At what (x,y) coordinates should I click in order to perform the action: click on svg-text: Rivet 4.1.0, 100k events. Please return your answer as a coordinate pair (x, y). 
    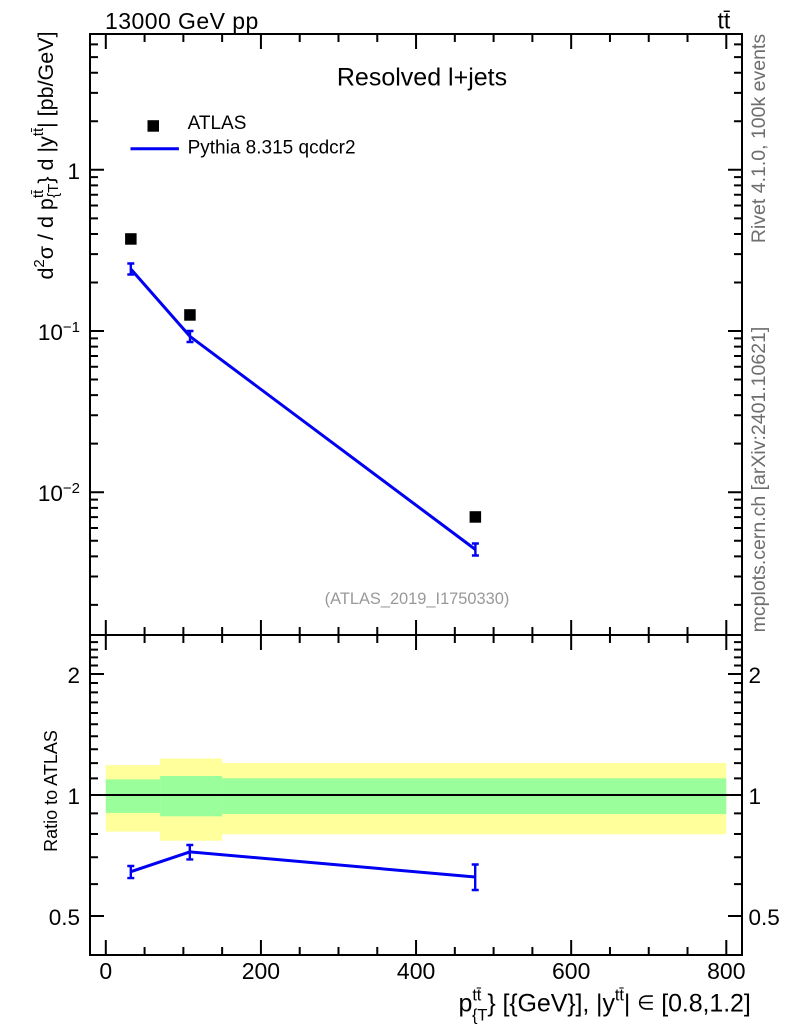
    Looking at the image, I should click on (759, 138).